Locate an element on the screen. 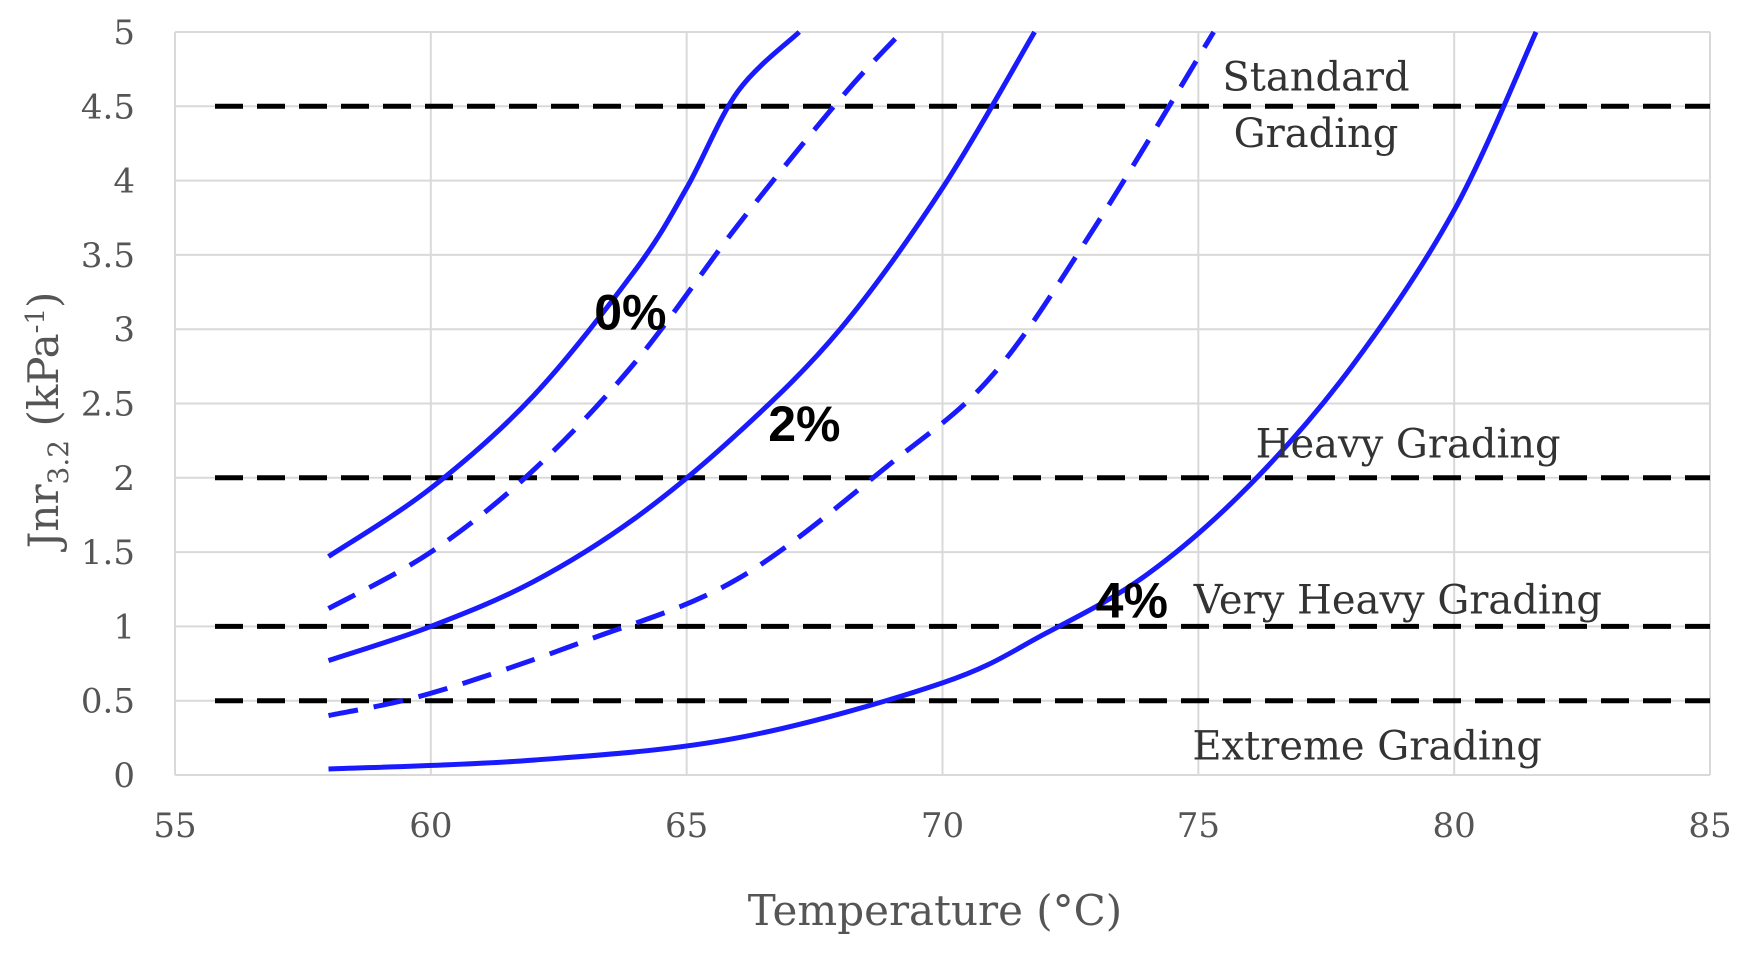 This screenshot has height=957, width=1738. y-tick-label: 3.5 is located at coordinates (108, 256).